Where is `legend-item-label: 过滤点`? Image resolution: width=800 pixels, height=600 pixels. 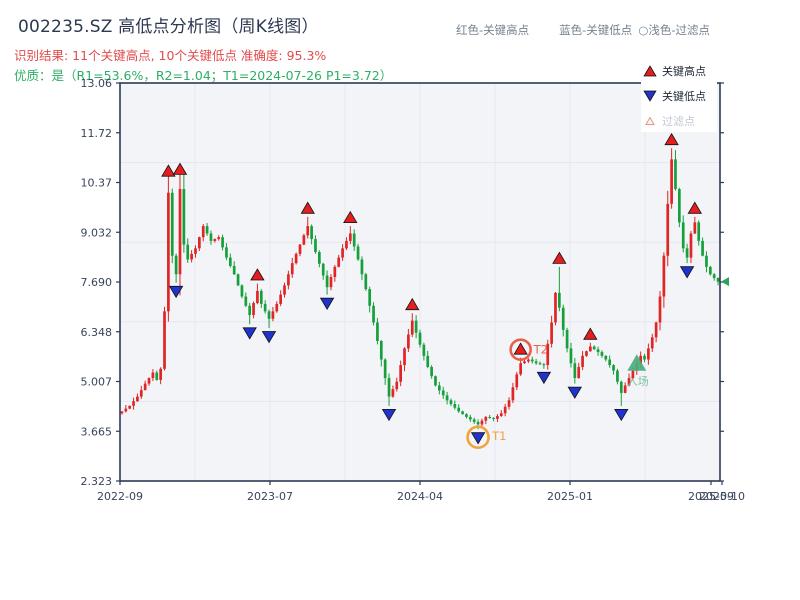 legend-item-label: 过滤点 is located at coordinates (678, 121).